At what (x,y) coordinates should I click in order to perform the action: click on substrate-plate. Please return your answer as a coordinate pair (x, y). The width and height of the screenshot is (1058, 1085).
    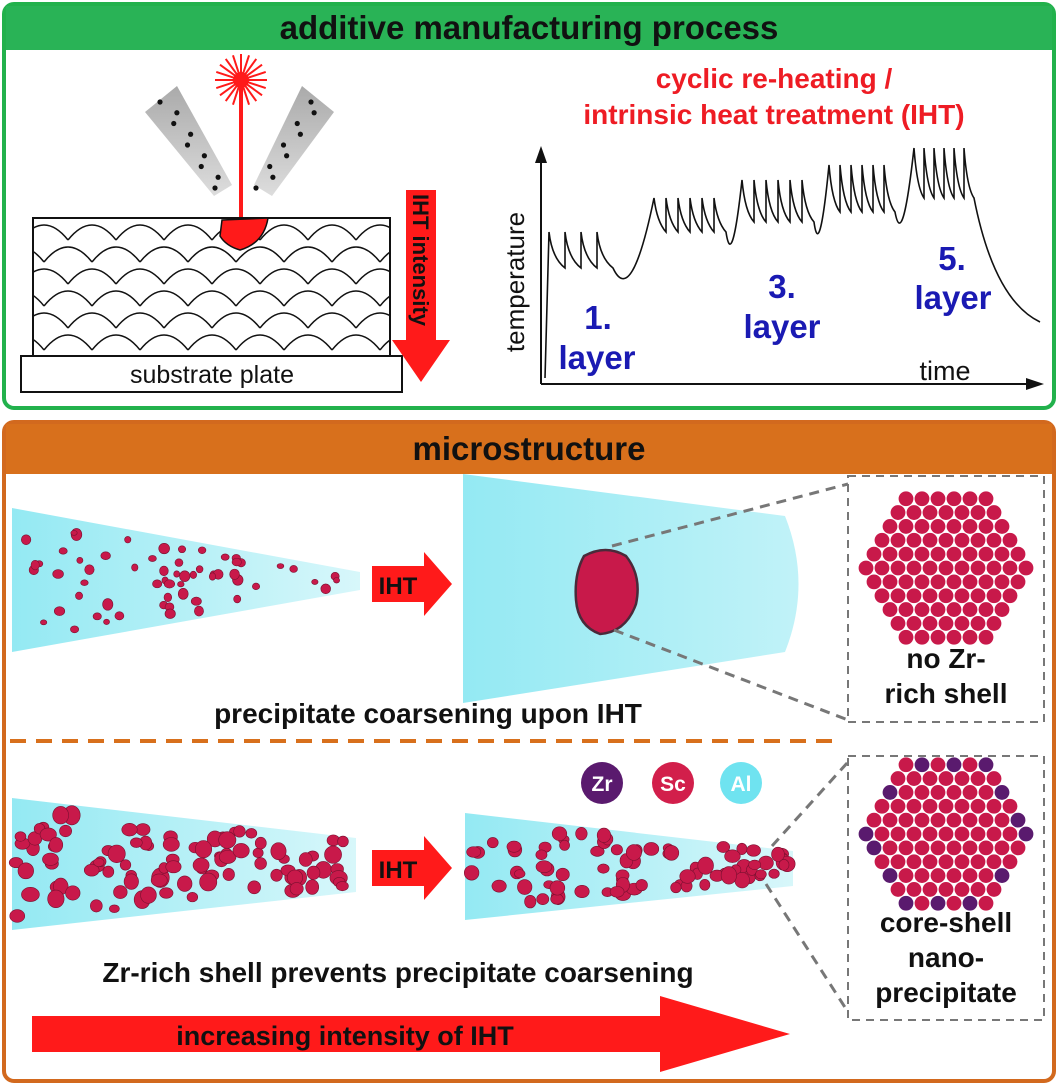
    Looking at the image, I should click on (211, 374).